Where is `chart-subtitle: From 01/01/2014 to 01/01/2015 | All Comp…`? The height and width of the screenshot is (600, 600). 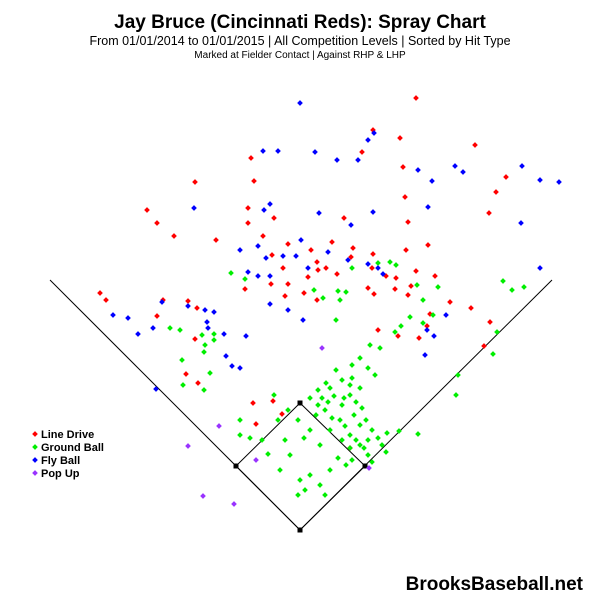 chart-subtitle: From 01/01/2014 to 01/01/2015 | All Comp… is located at coordinates (299, 41).